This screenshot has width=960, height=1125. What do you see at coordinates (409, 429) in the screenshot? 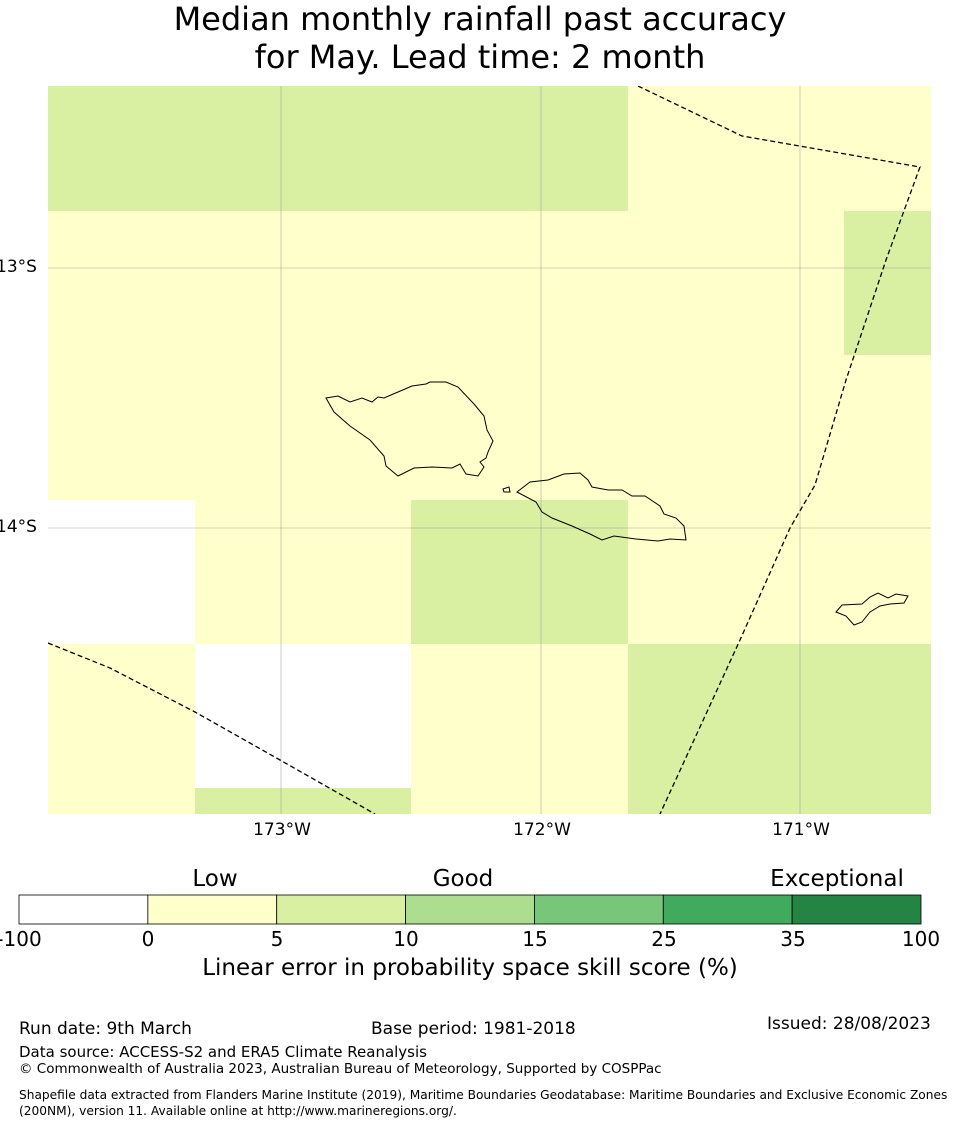
I see `island-savaii` at bounding box center [409, 429].